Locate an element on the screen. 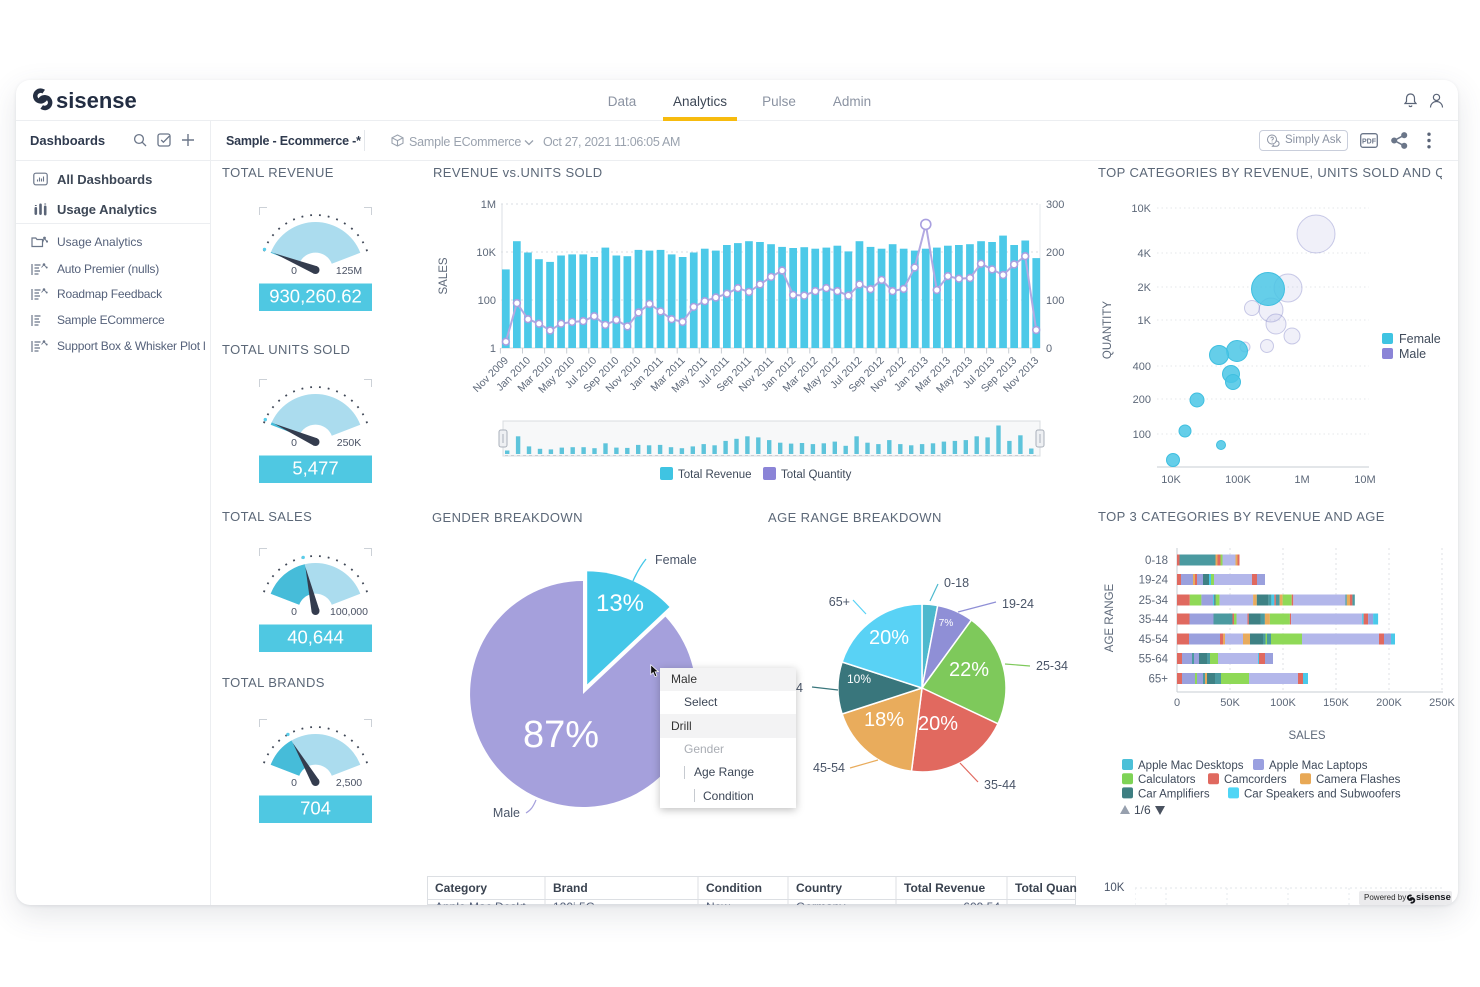 Image resolution: width=1480 pixels, height=987 pixels. svg-text: 1K is located at coordinates (1145, 321).